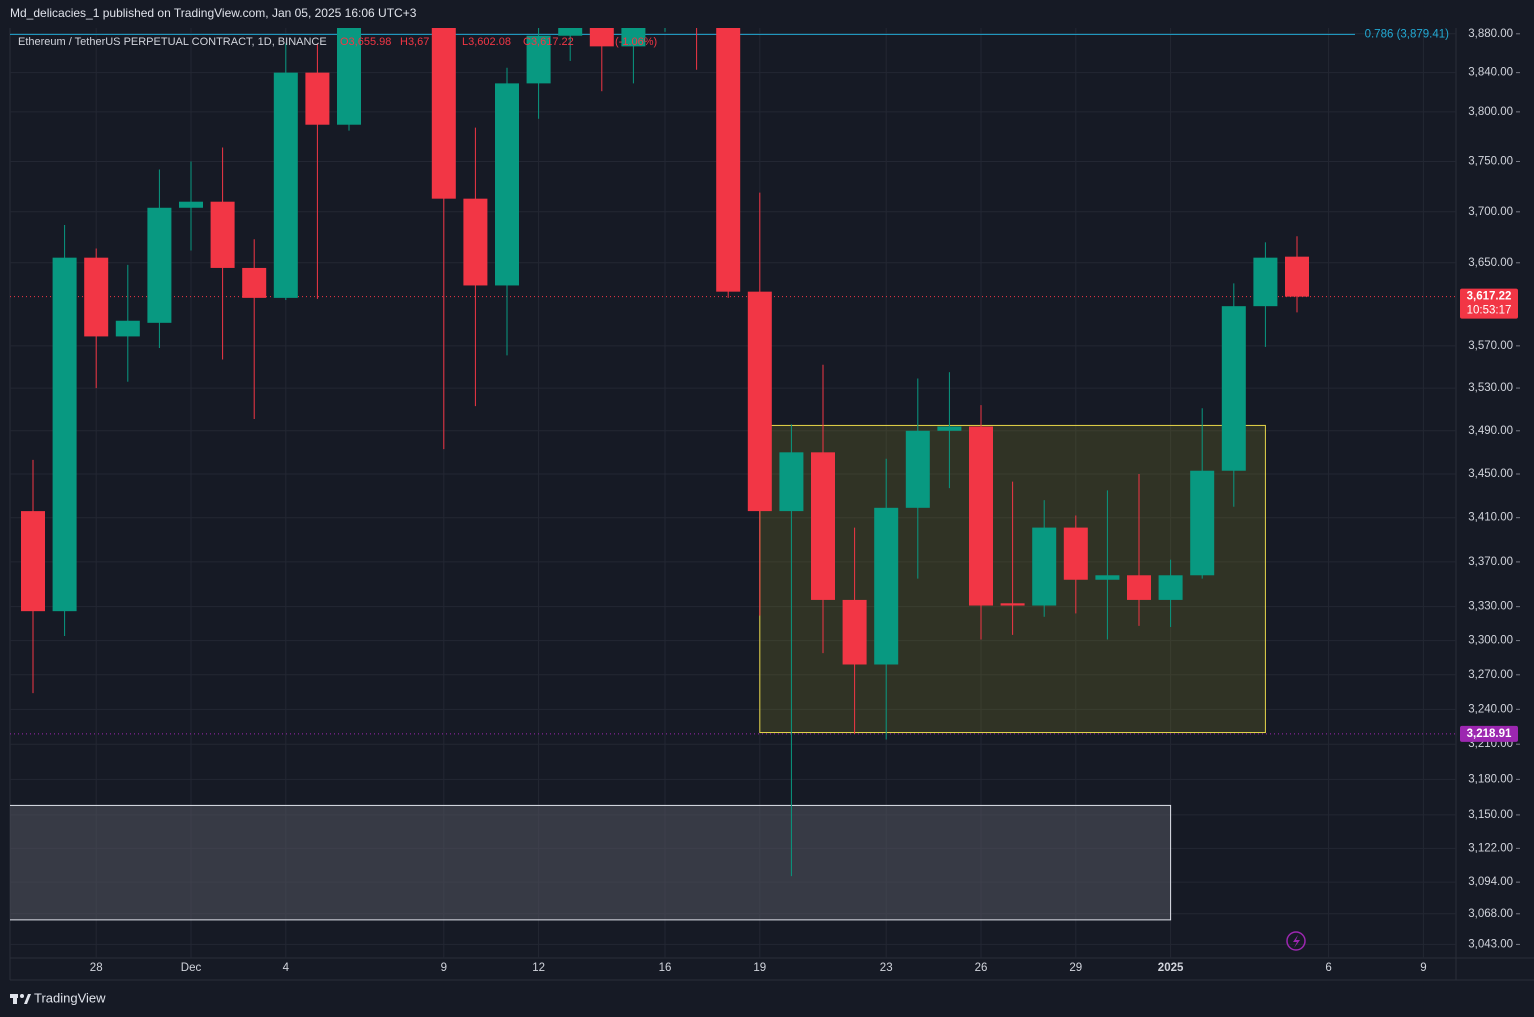 Image resolution: width=1534 pixels, height=1017 pixels. I want to click on y-tick-label: 3,880.00, so click(1490, 34).